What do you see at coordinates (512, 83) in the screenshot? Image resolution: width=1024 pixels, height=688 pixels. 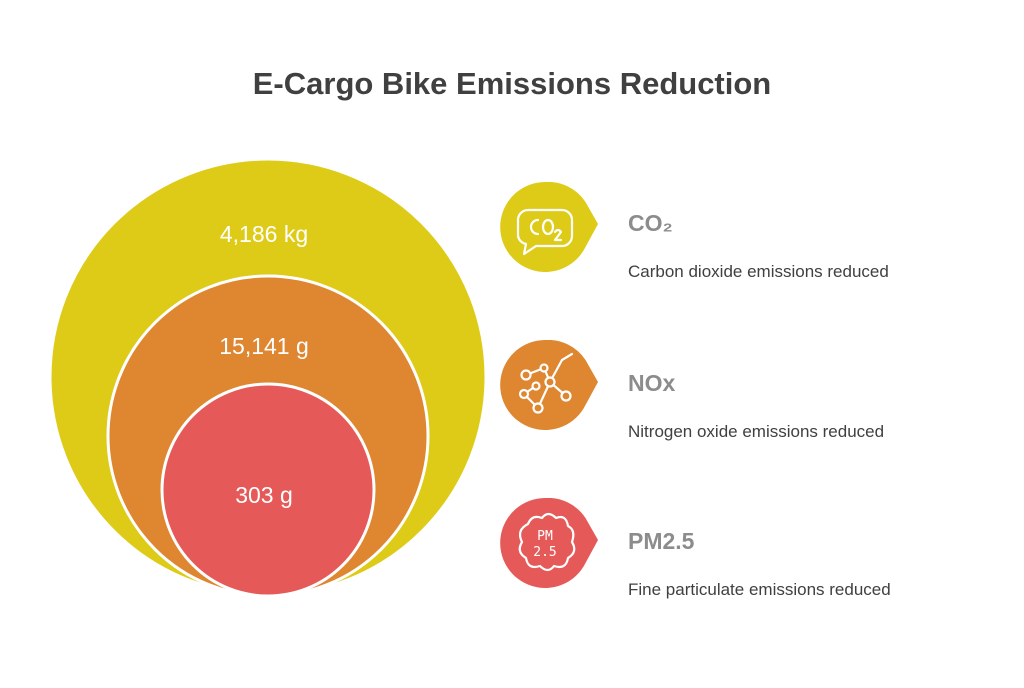 I see `page-title: E-Cargo Bike Emissions Reduction` at bounding box center [512, 83].